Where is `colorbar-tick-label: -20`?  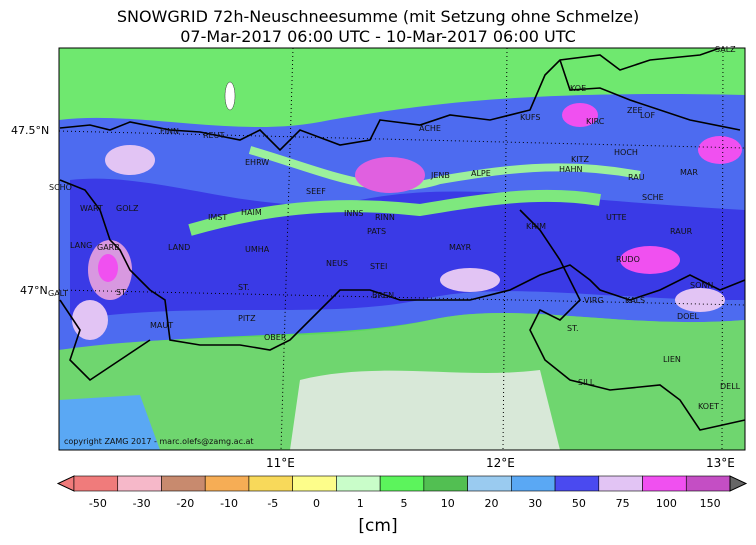
colorbar-tick-label: -20 is located at coordinates (185, 503).